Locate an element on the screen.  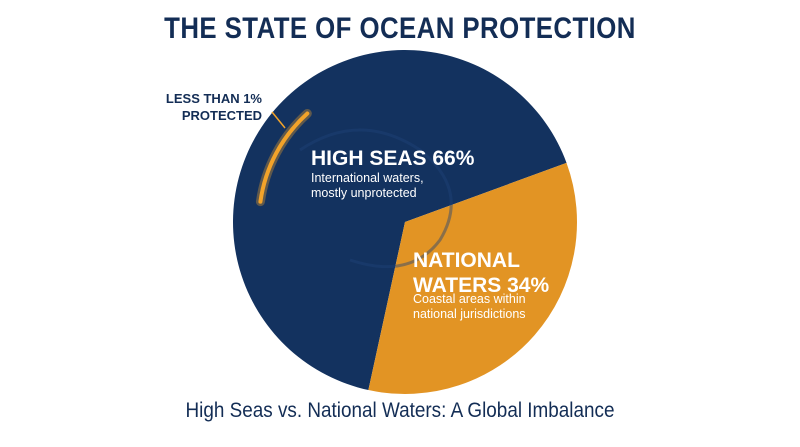
pie-slice-national-waters is located at coordinates (472, 278).